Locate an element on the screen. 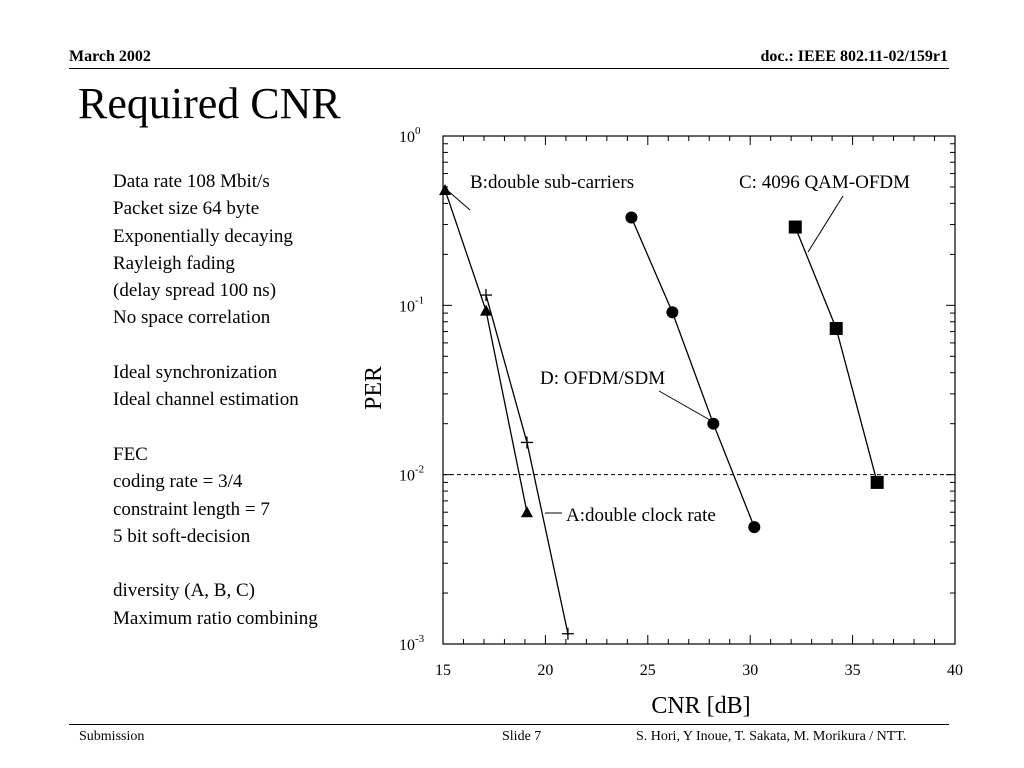 This screenshot has height=768, width=1024. y-tick-exponent: -2 is located at coordinates (419, 470).